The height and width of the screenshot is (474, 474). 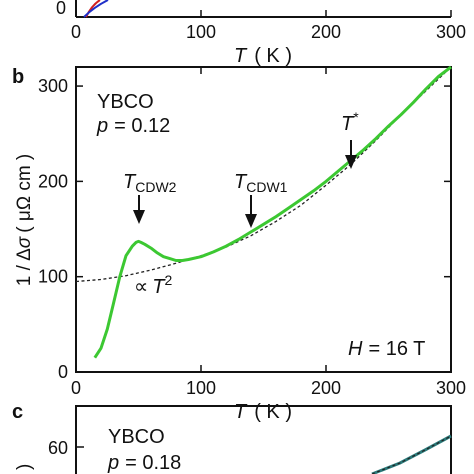 What do you see at coordinates (24, 220) in the screenshot?
I see `panel-b-y-axis-label: 1 / Δσ( μΩ cm )` at bounding box center [24, 220].